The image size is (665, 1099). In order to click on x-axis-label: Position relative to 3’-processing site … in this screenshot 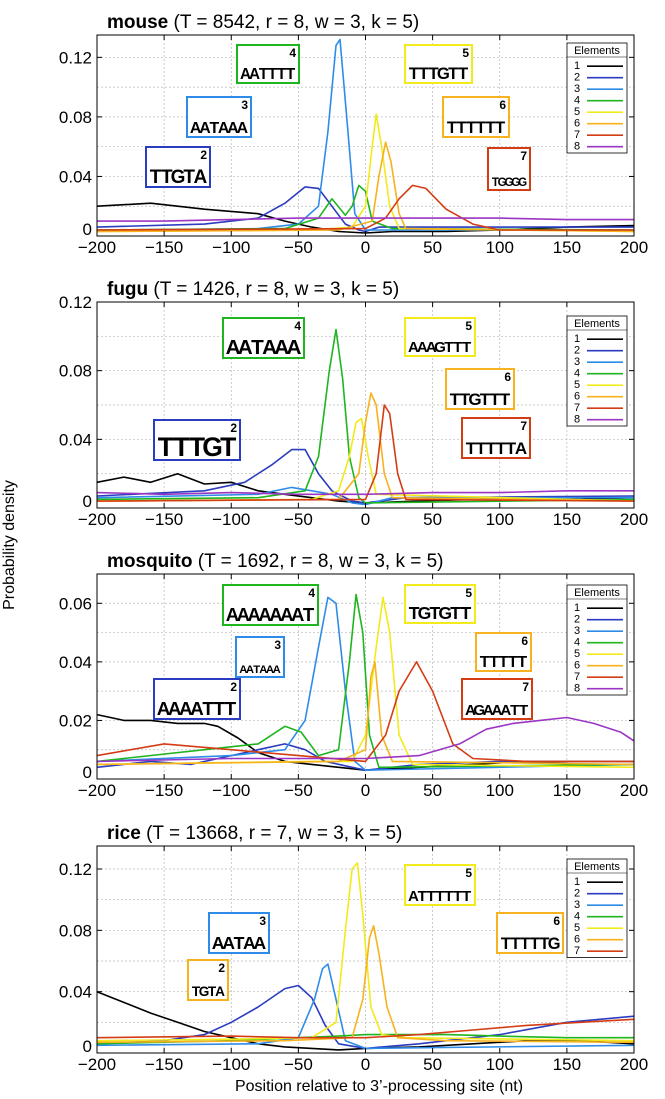, I will do `click(379, 1086)`.